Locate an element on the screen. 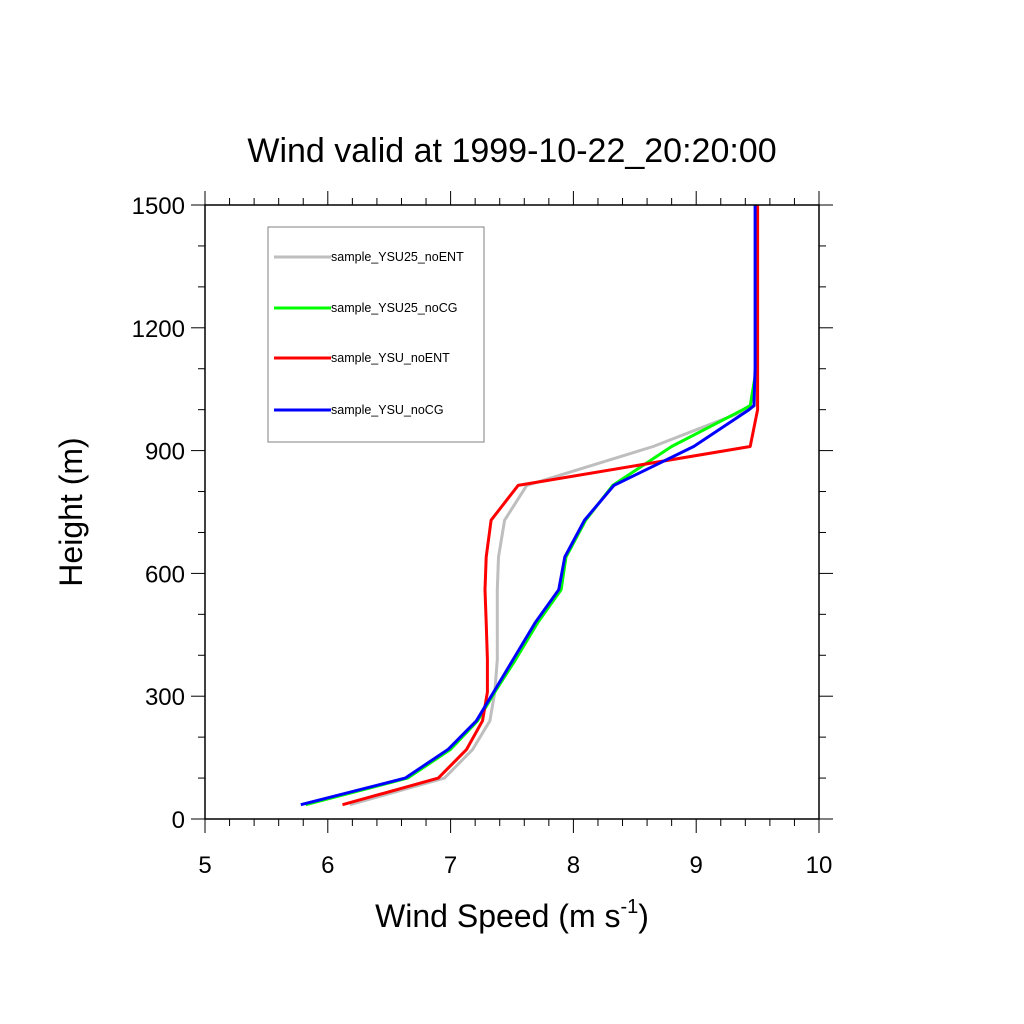 Image resolution: width=1024 pixels, height=1024 pixels. y-axis-label: Height (m) is located at coordinates (71, 511).